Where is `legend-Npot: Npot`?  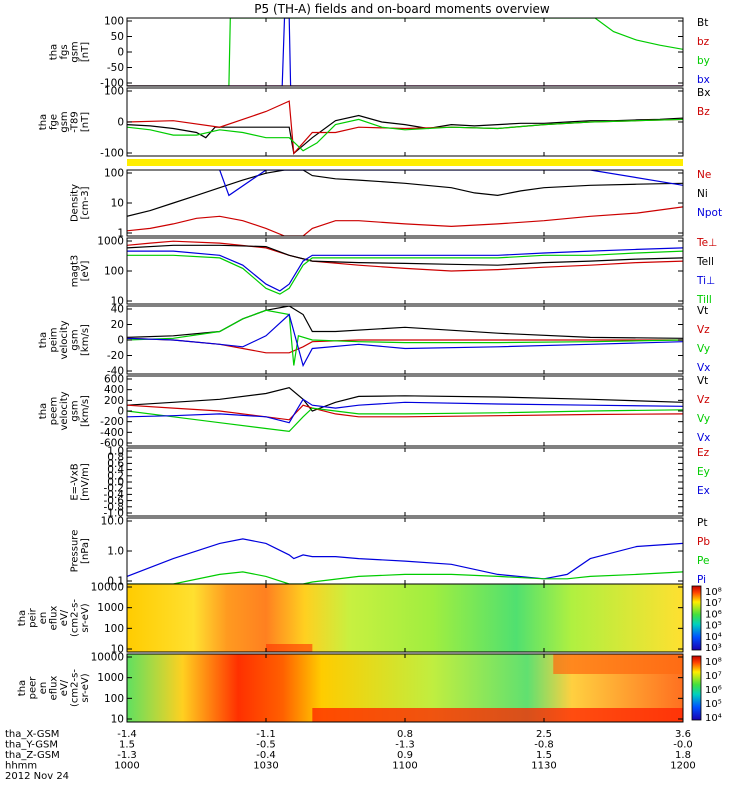
legend-Npot: Npot is located at coordinates (709, 213).